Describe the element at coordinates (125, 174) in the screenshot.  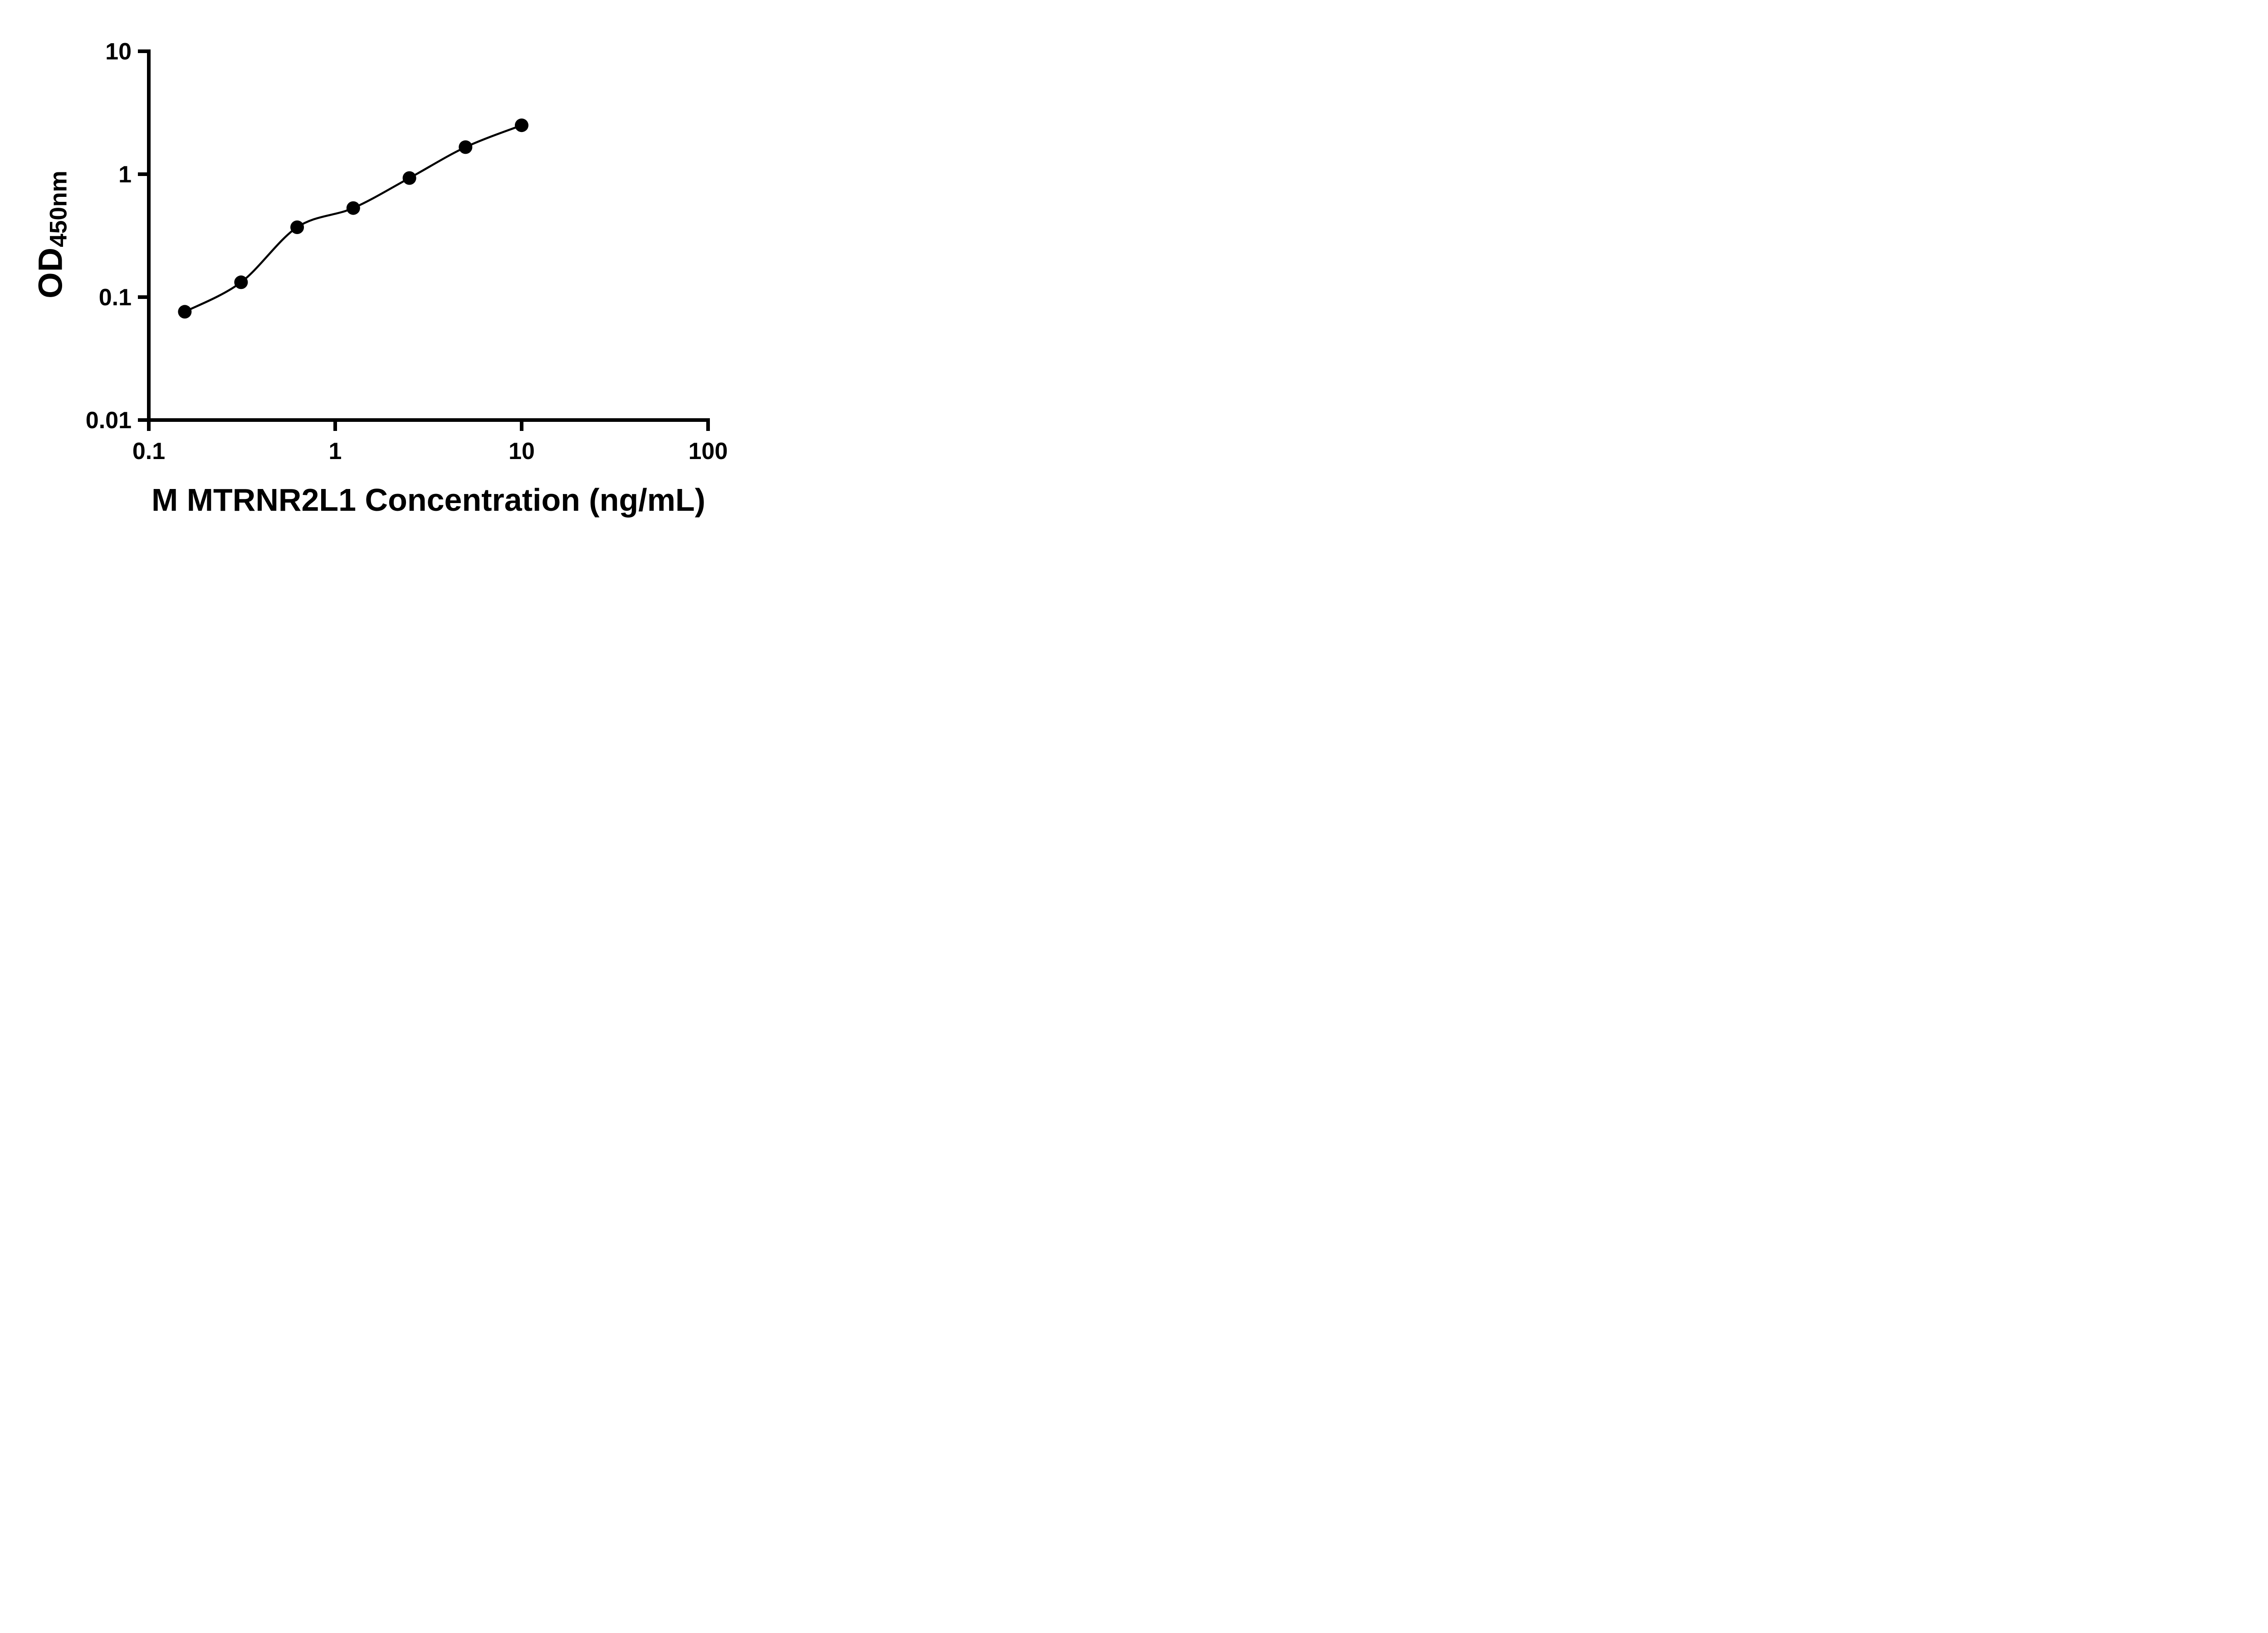
I see `y-tick-label: 1` at that location.